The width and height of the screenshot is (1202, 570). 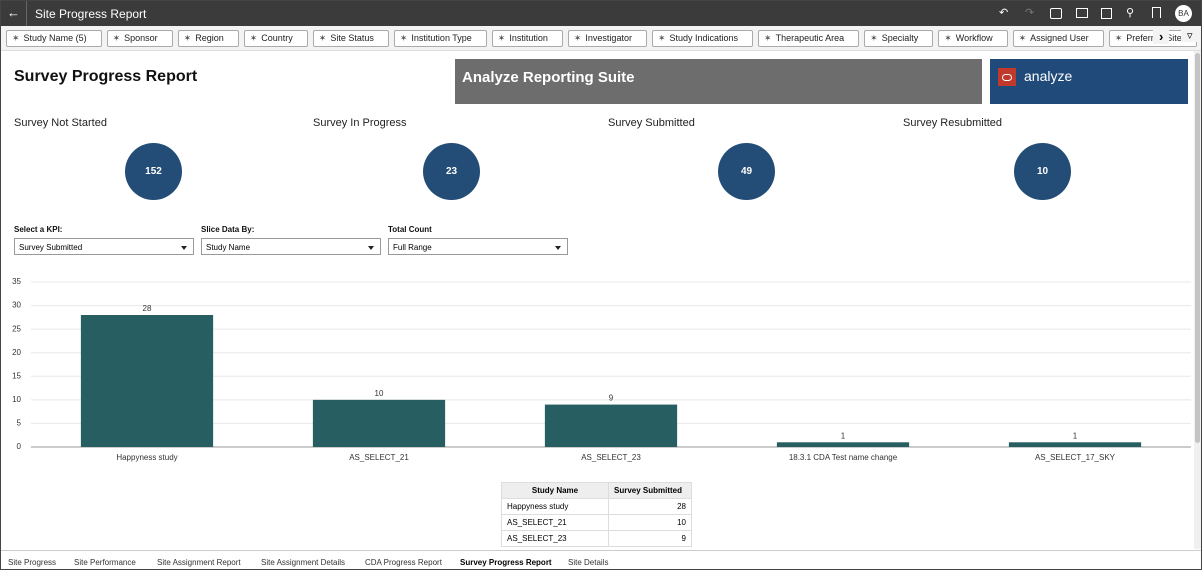 What do you see at coordinates (1056, 13) in the screenshot?
I see `icon-db` at bounding box center [1056, 13].